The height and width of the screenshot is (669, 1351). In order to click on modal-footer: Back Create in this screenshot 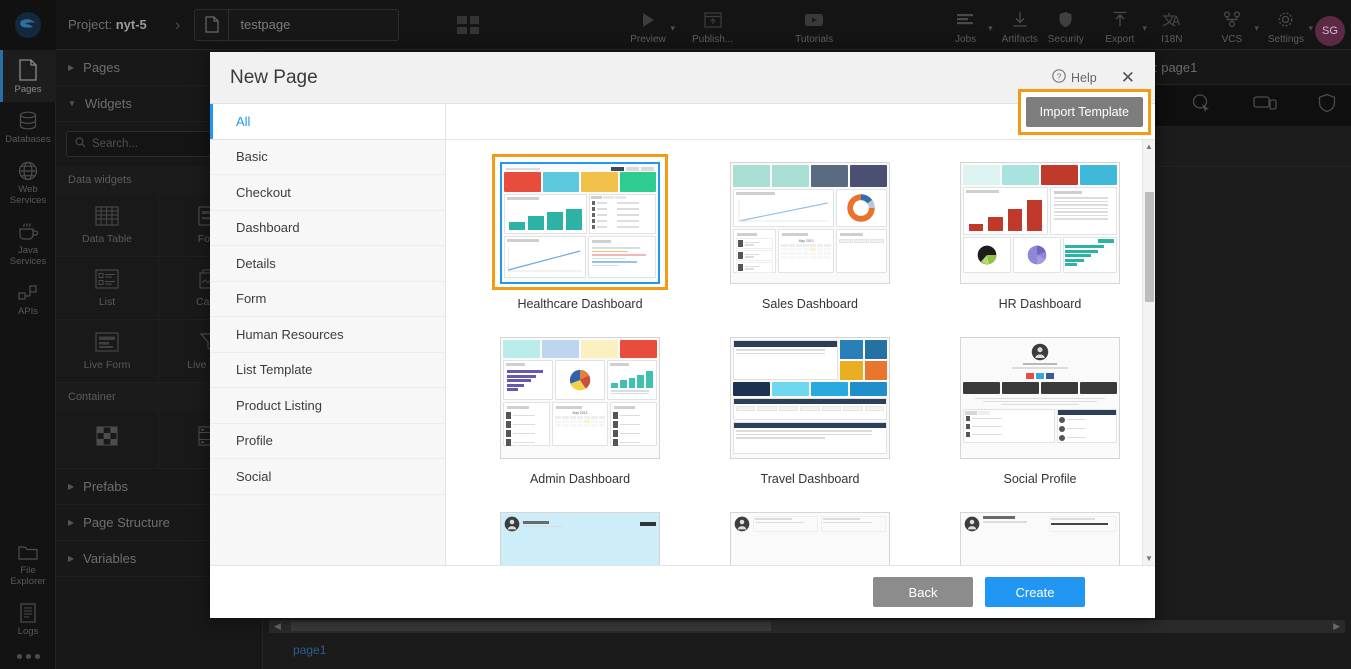, I will do `click(682, 591)`.